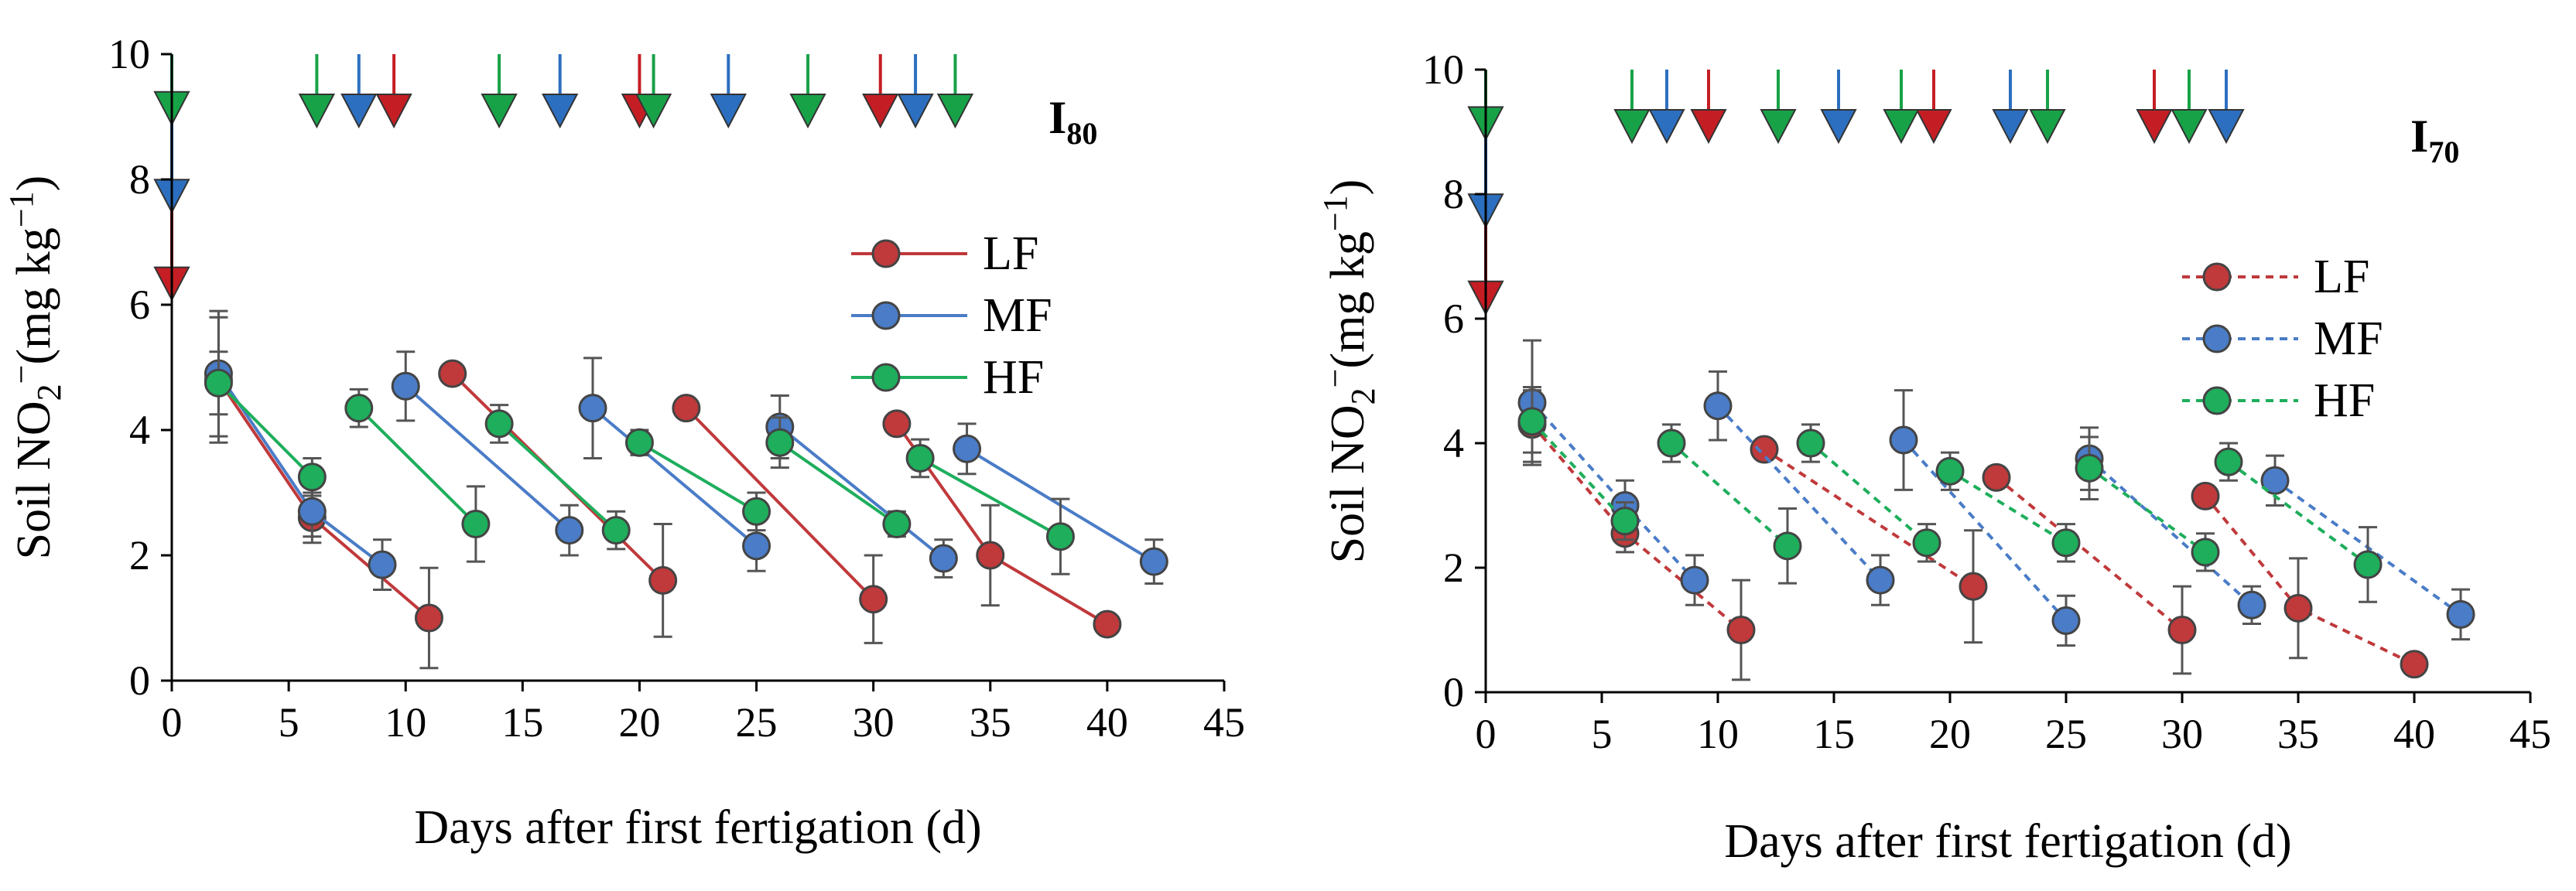 The height and width of the screenshot is (891, 2576). Describe the element at coordinates (1018, 316) in the screenshot. I see `legend-label-mf: MF` at that location.